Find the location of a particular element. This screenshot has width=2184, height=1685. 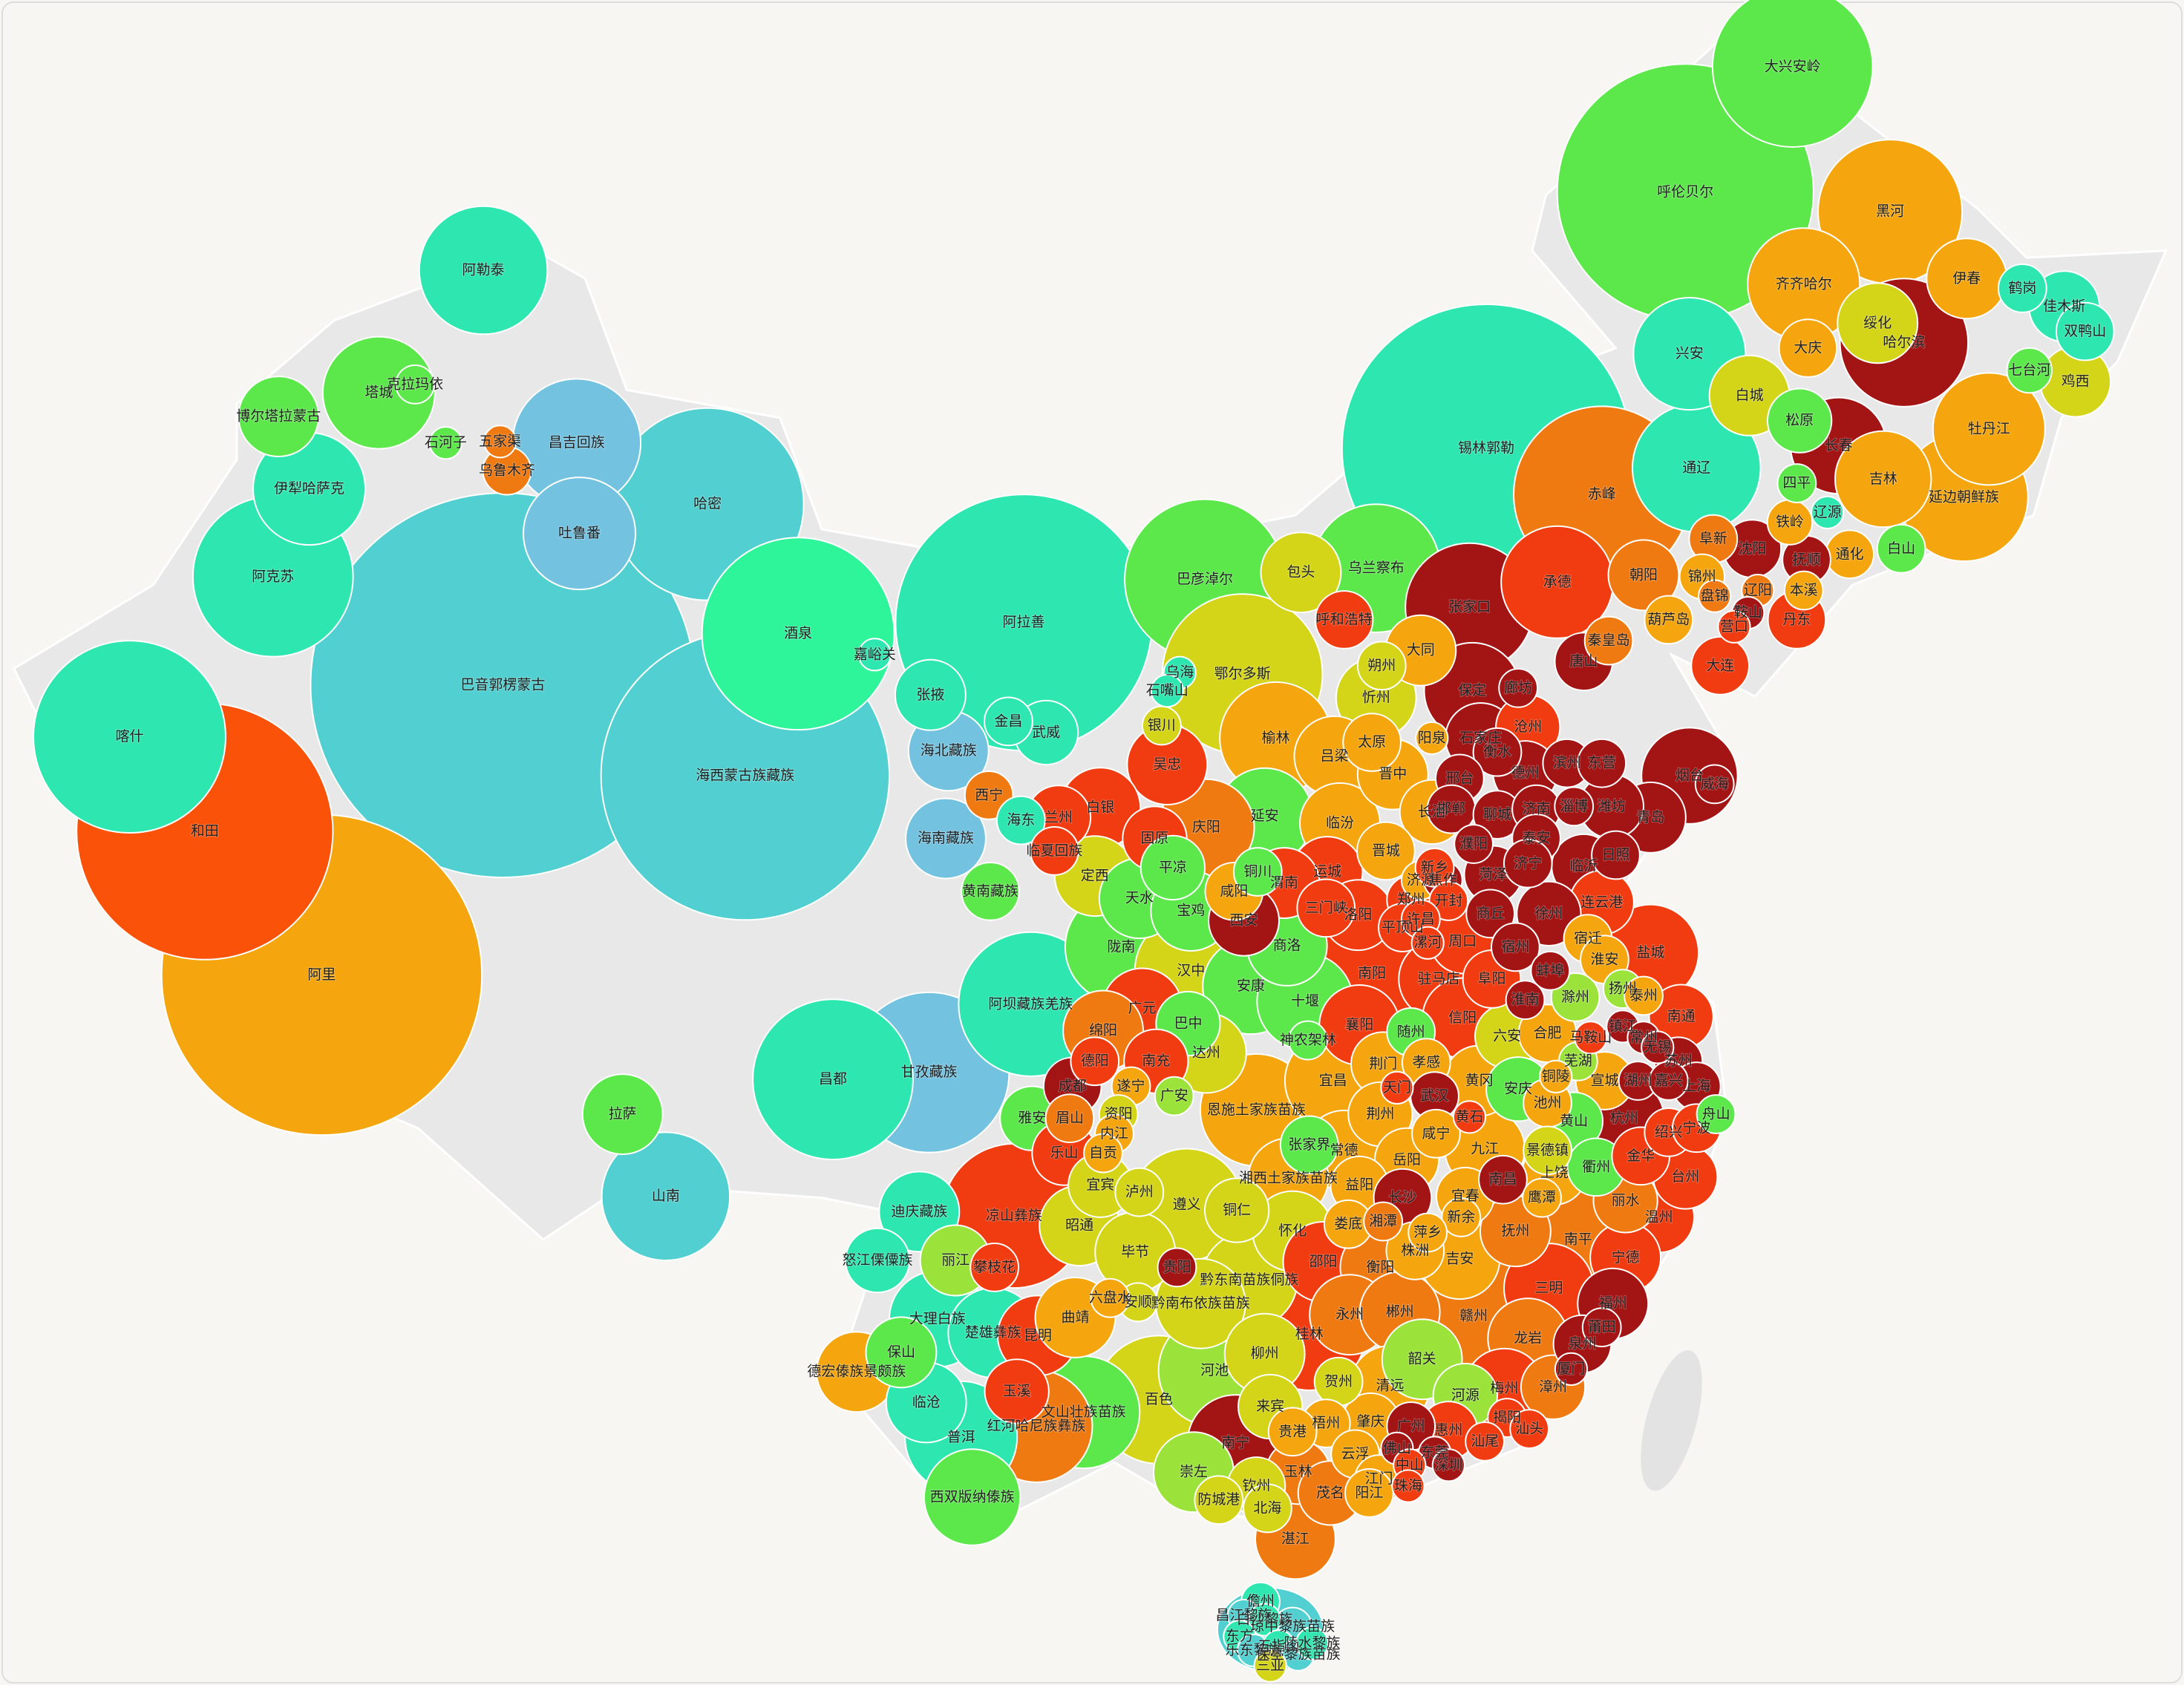

region-label: 晋中 is located at coordinates (1393, 774).